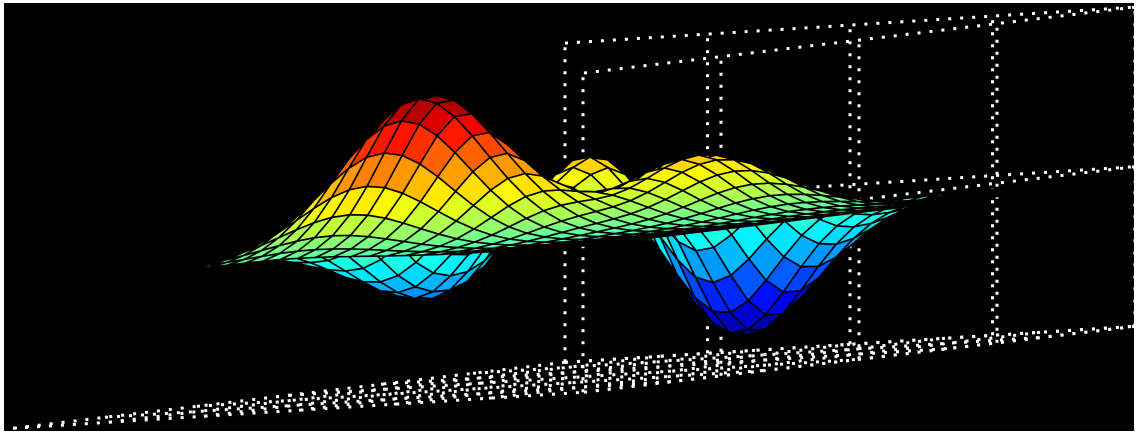 The width and height of the screenshot is (1138, 434). What do you see at coordinates (30, 280) in the screenshot?
I see `surface-patch` at bounding box center [30, 280].